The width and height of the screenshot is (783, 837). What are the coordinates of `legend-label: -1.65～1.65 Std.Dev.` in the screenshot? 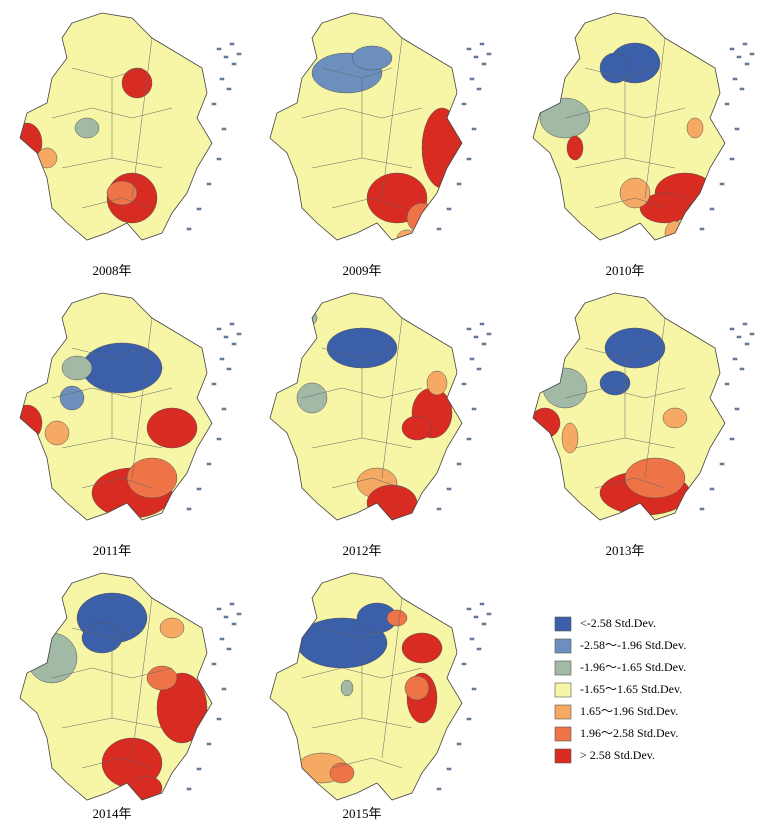 It's located at (631, 689).